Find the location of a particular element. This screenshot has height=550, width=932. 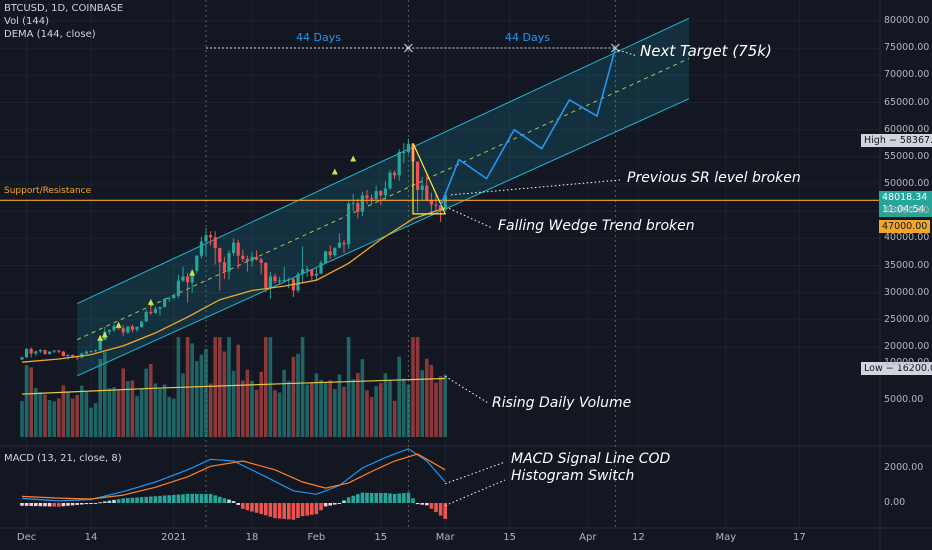

volume-ma-line is located at coordinates (233, 386).